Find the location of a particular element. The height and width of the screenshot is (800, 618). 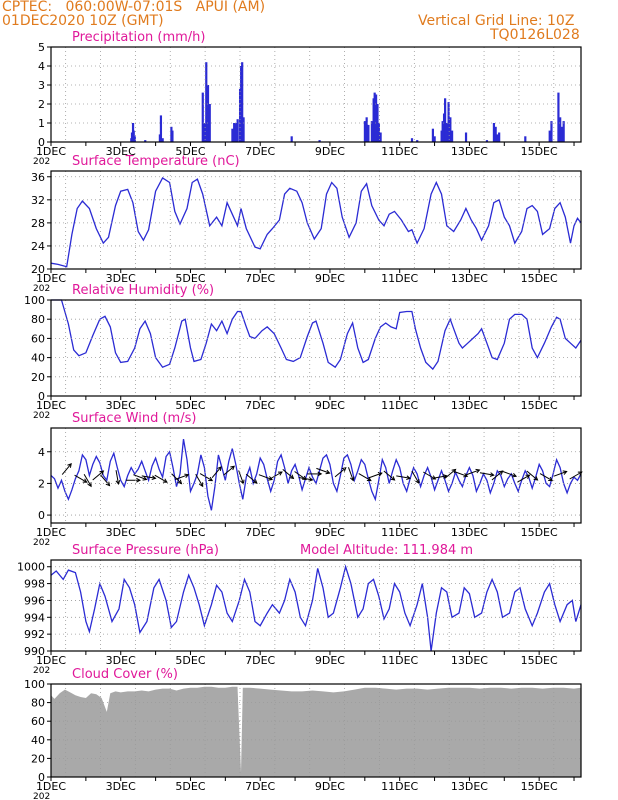

temp-ytick-label: 36 is located at coordinates (38, 177).